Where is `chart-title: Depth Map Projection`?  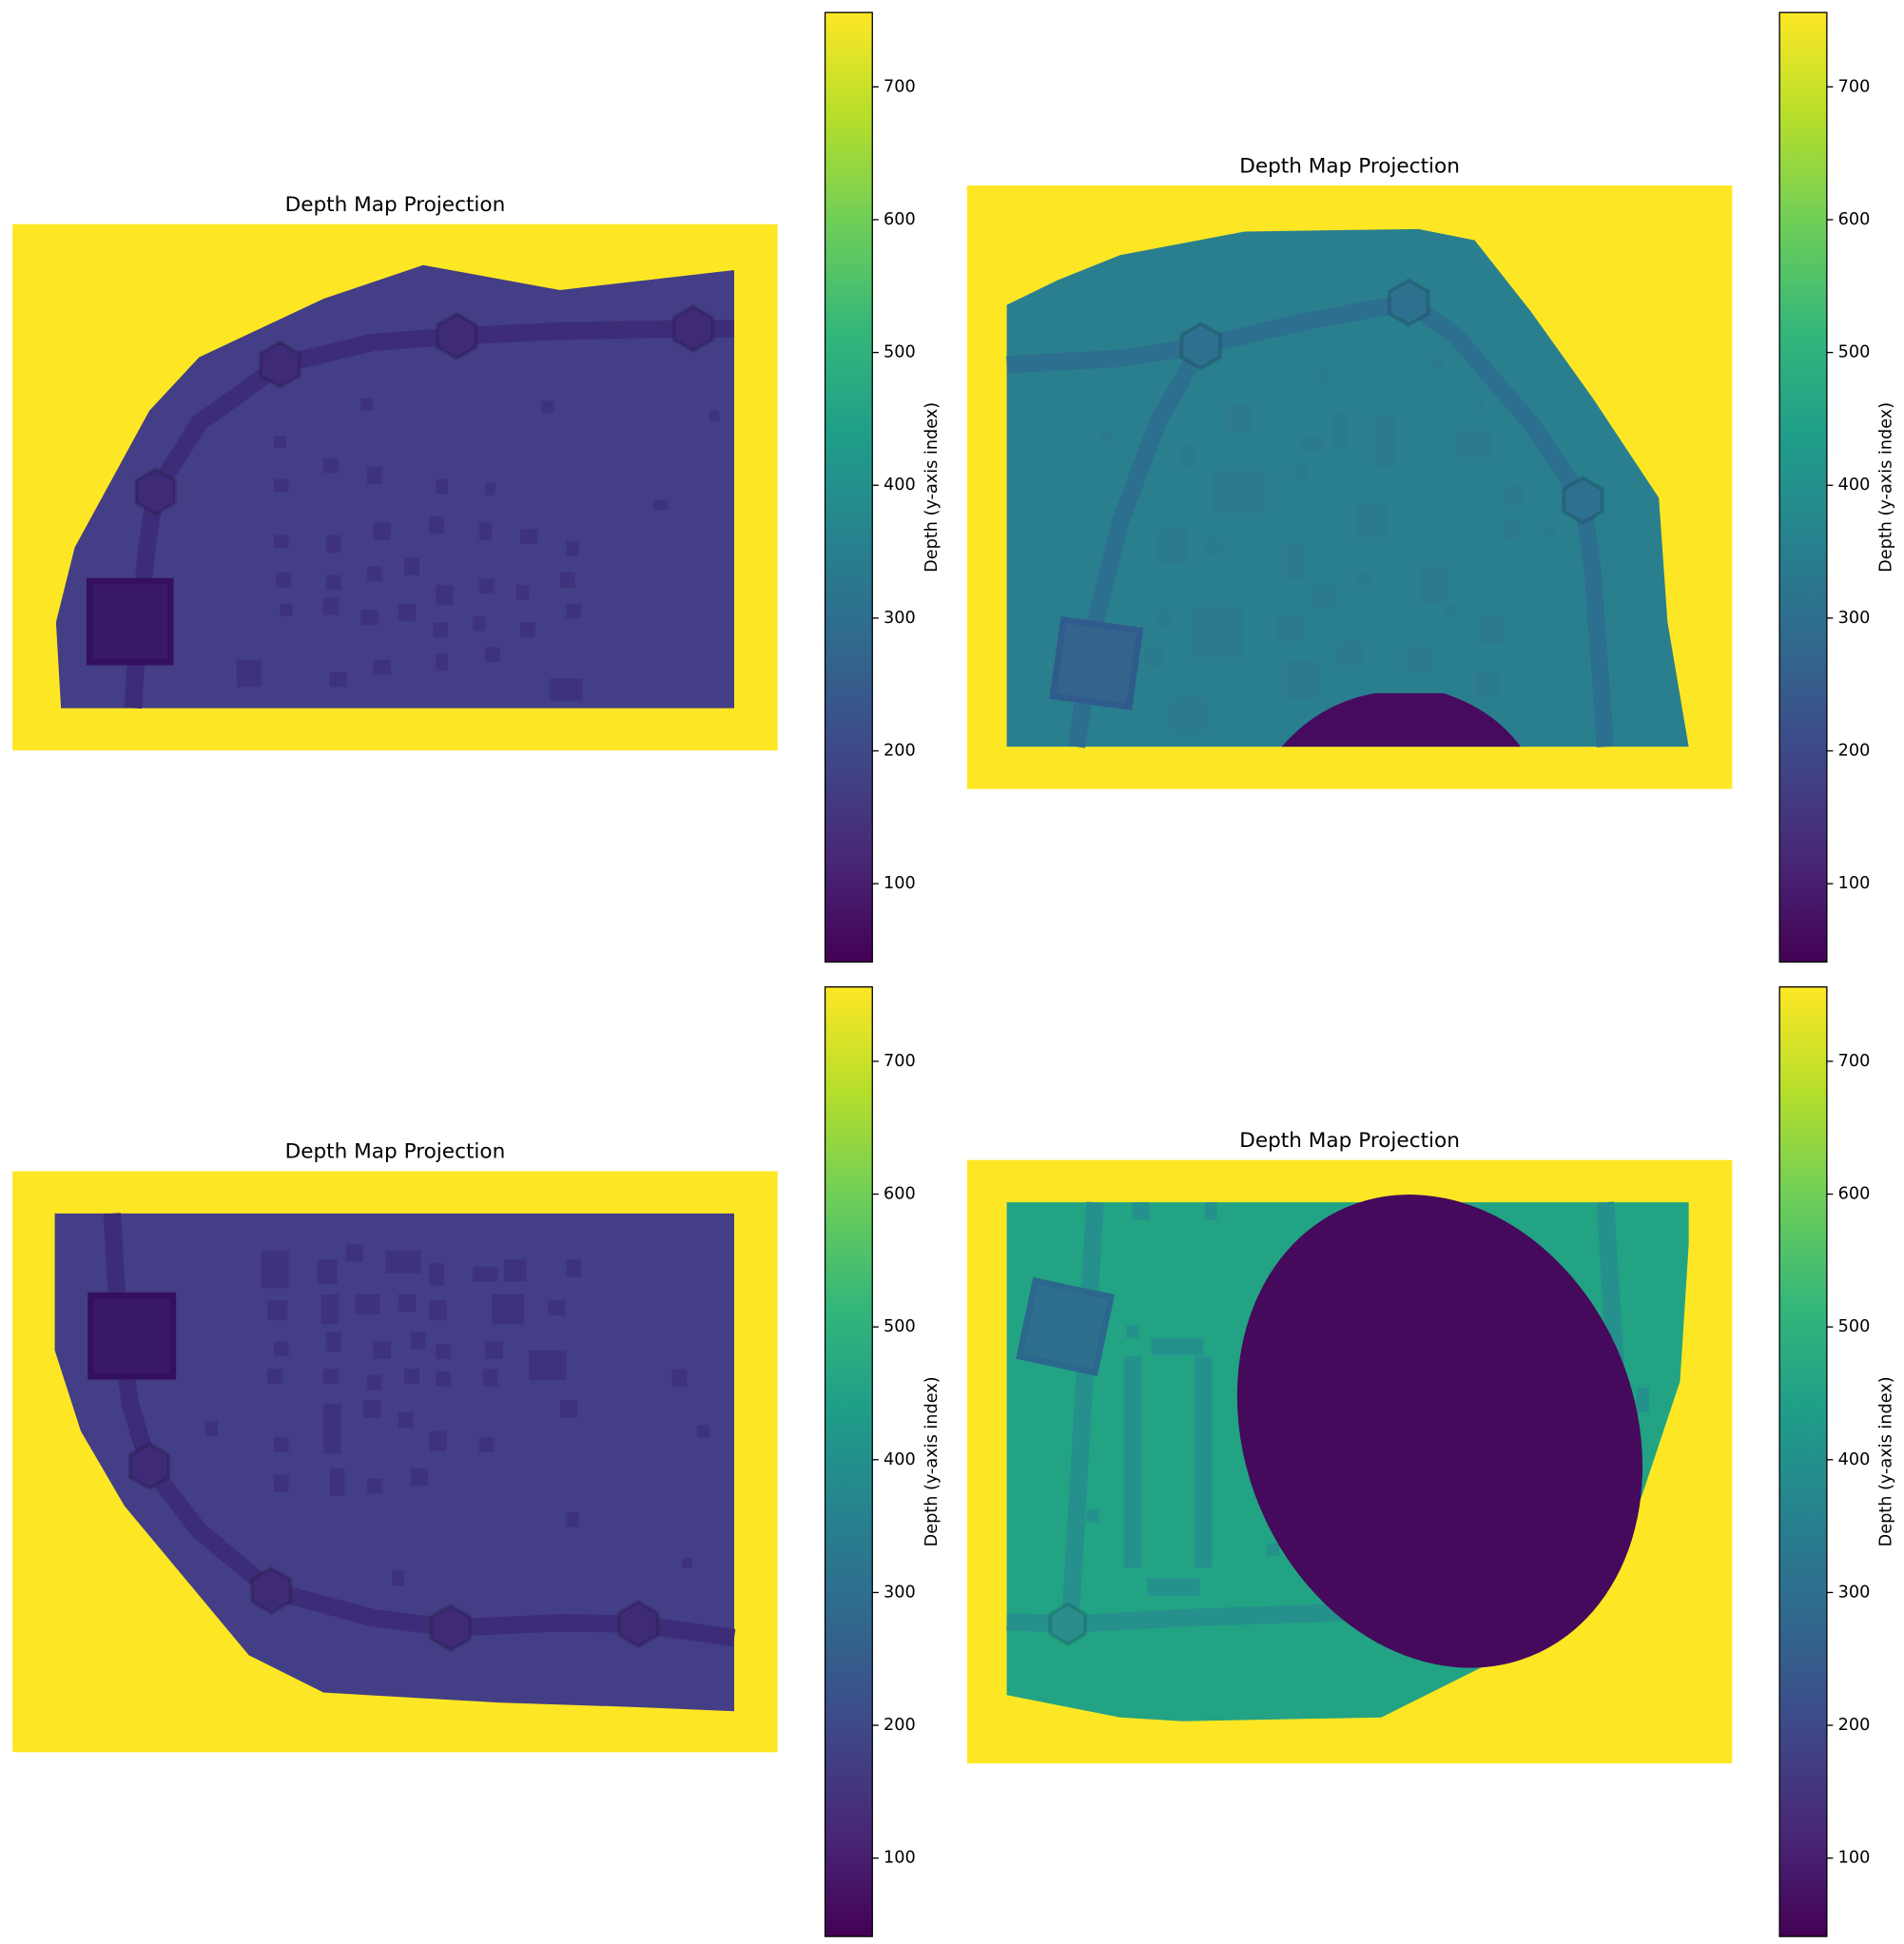 chart-title: Depth Map Projection is located at coordinates (1349, 1141).